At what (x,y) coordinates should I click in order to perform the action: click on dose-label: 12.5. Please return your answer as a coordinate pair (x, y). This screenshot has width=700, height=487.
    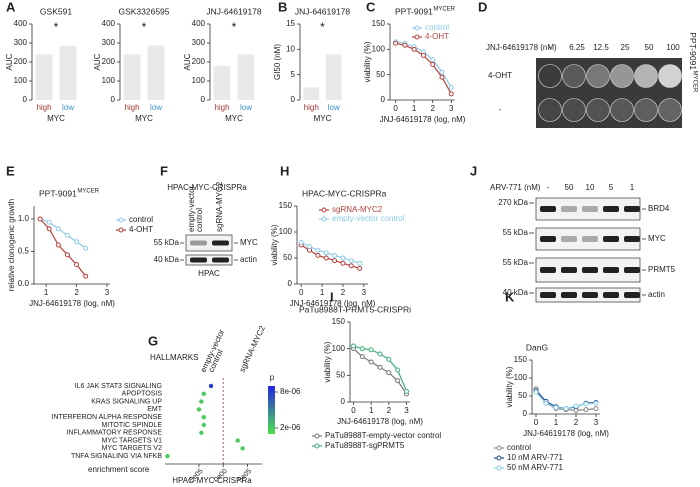
    Looking at the image, I should click on (601, 47).